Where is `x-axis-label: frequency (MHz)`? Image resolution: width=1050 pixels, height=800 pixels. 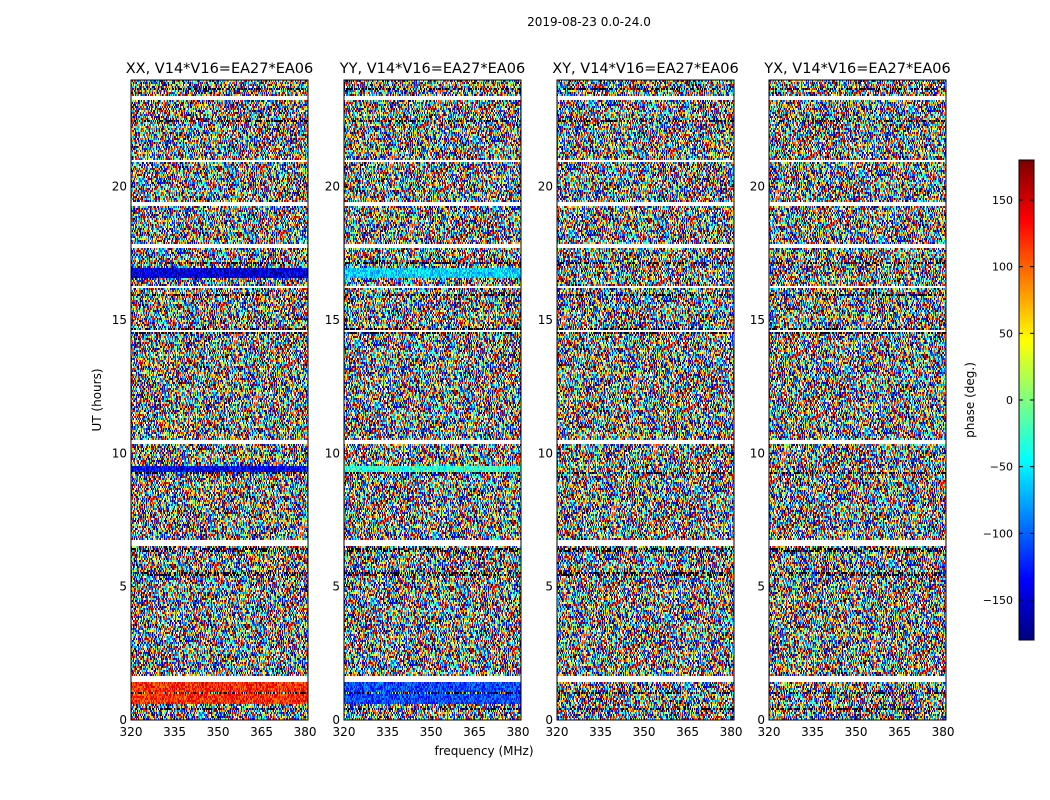 x-axis-label: frequency (MHz) is located at coordinates (483, 751).